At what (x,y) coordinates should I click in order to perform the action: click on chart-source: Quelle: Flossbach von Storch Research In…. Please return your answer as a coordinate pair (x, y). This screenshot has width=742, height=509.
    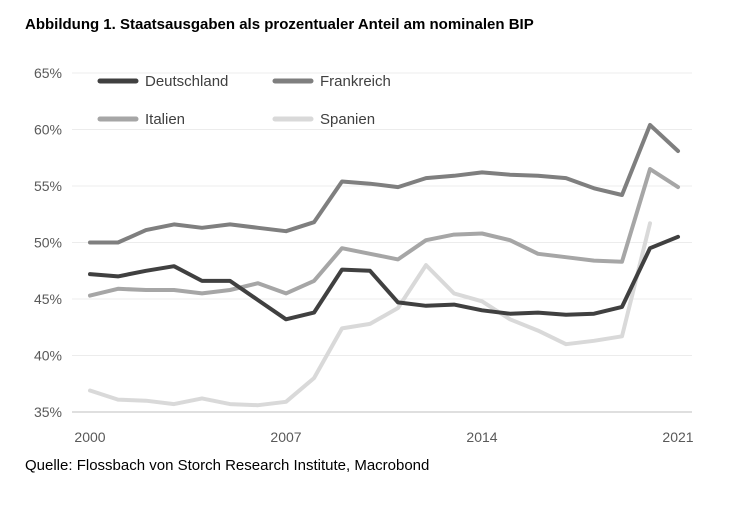
    Looking at the image, I should click on (227, 465).